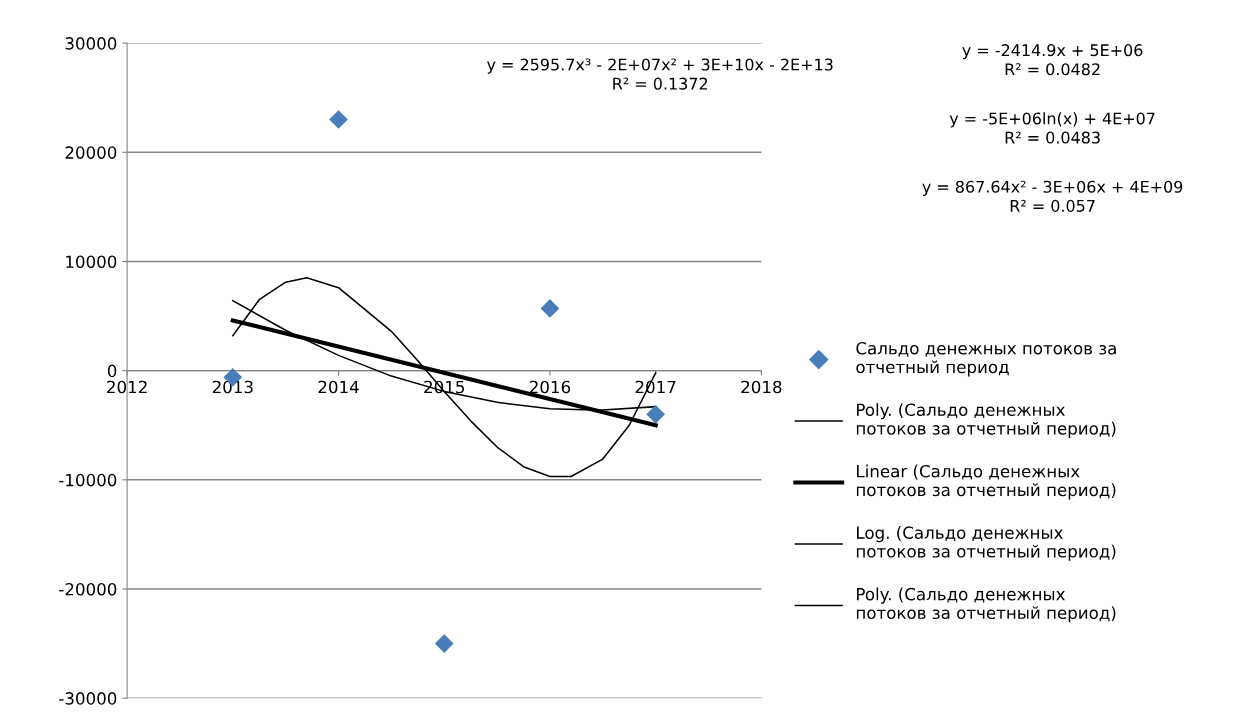  What do you see at coordinates (232, 387) in the screenshot?
I see `x-tick-label: 2013` at bounding box center [232, 387].